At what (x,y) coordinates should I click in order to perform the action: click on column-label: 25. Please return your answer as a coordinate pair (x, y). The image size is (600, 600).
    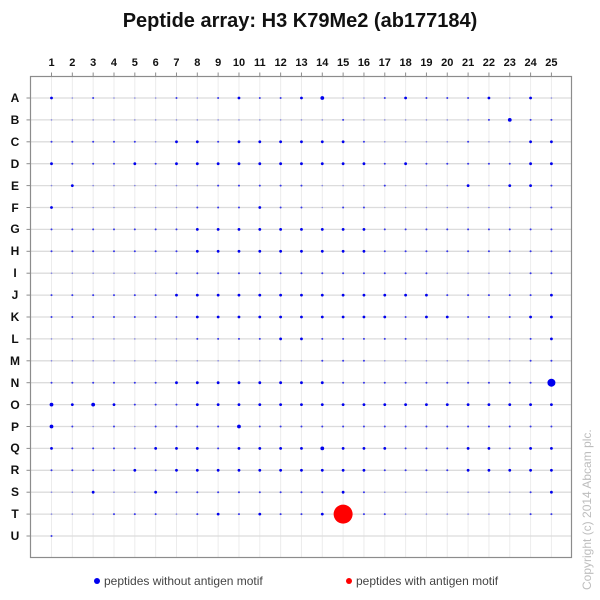
    Looking at the image, I should click on (551, 63).